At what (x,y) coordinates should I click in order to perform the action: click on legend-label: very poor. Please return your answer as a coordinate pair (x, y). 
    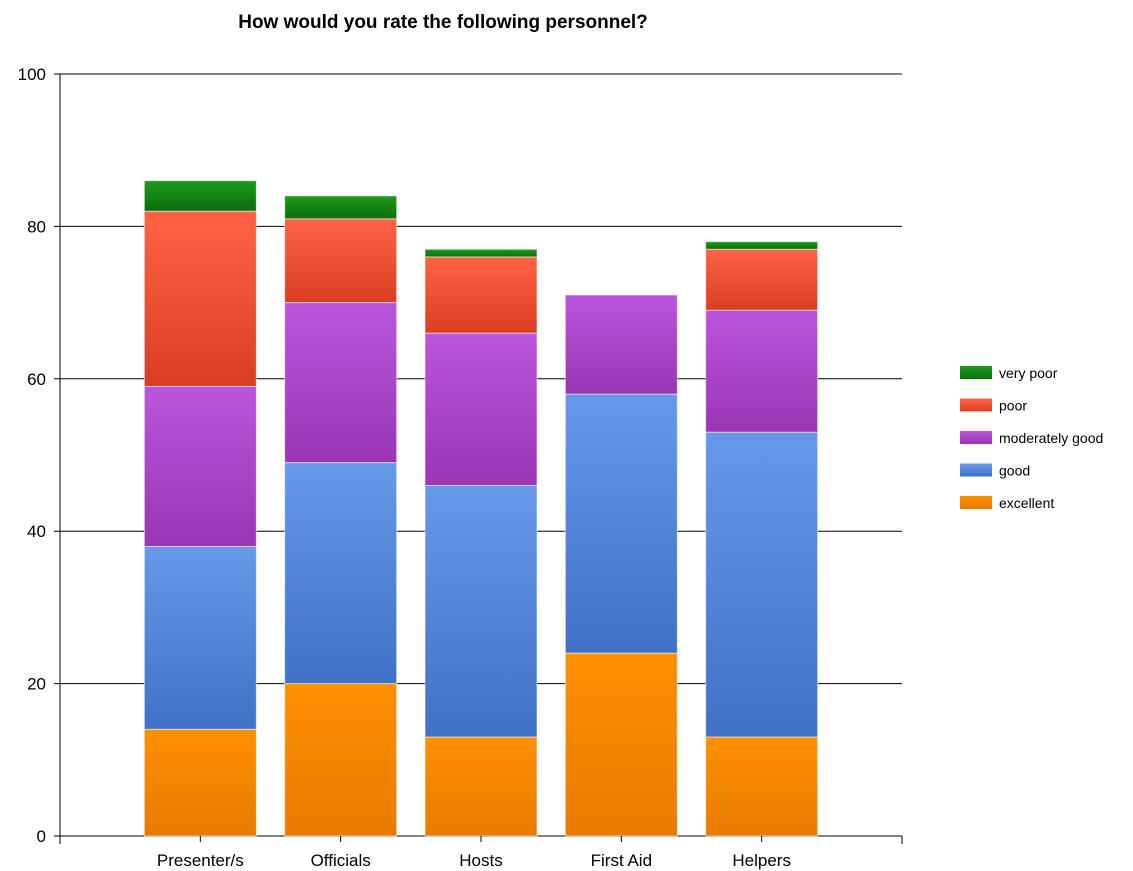
    Looking at the image, I should click on (1028, 373).